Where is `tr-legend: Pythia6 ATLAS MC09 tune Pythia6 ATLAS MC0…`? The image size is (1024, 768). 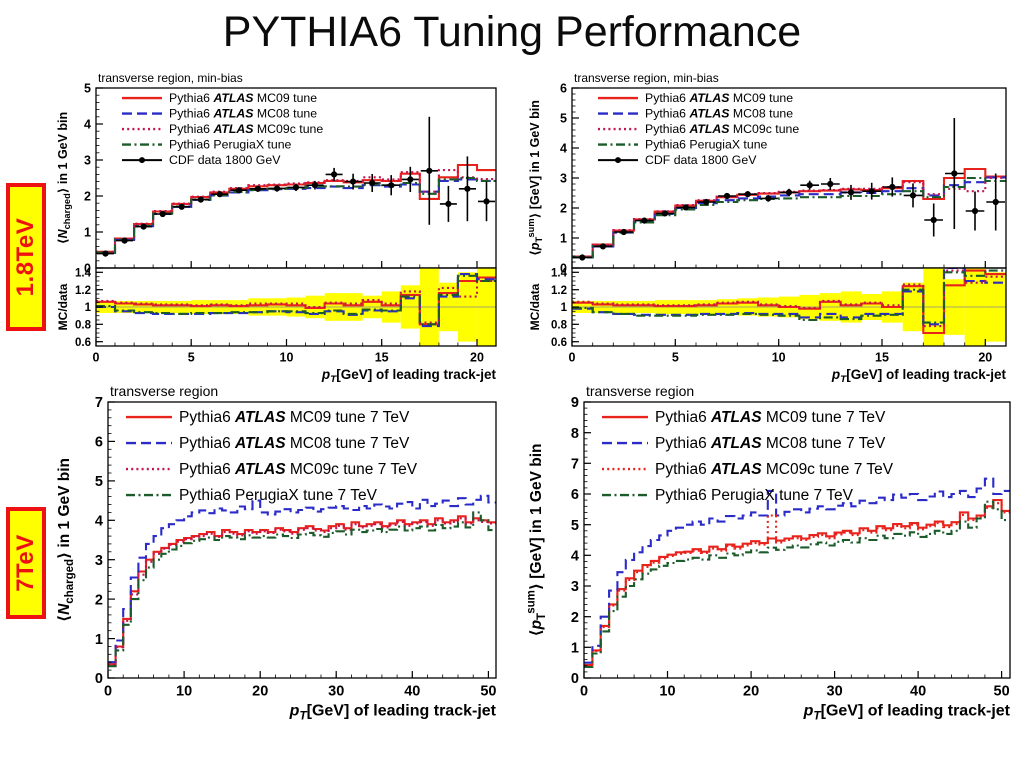 tr-legend: Pythia6 ATLAS MC09 tune Pythia6 ATLAS MC0… is located at coordinates (698, 129).